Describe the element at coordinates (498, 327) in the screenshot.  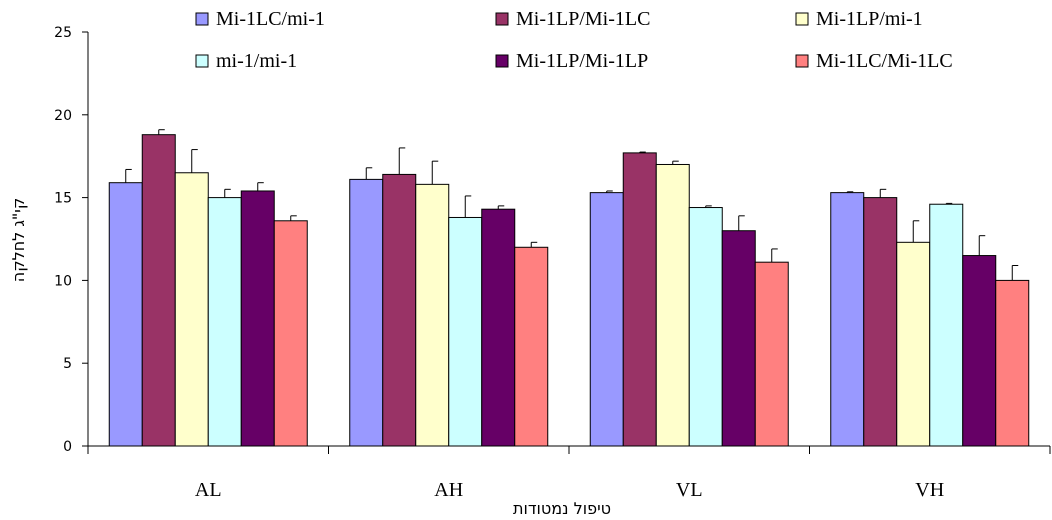
I see `bar-Mi-1LP-Mi-1LP-AH` at that location.